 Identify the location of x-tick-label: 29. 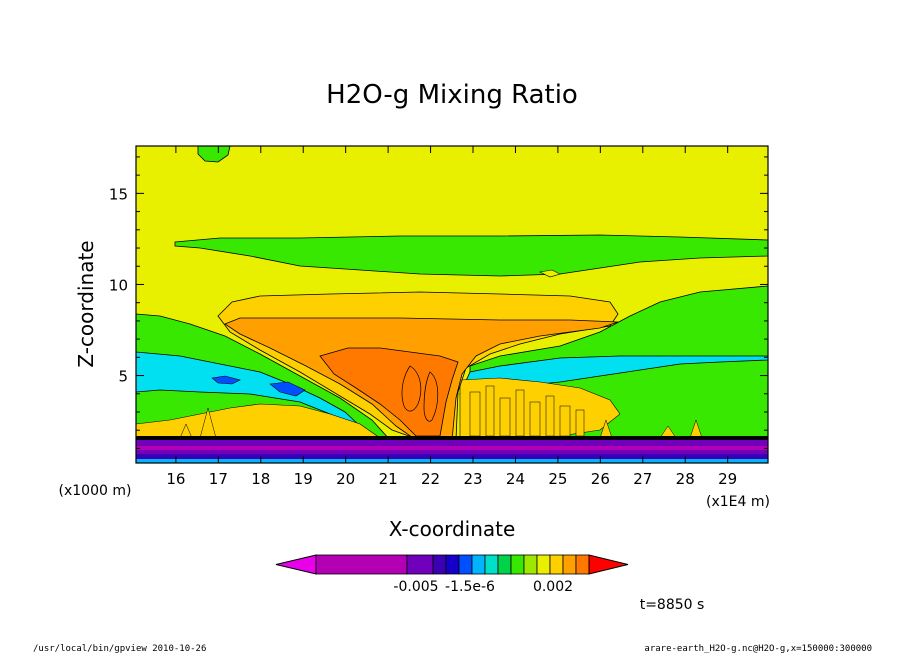
(727, 479).